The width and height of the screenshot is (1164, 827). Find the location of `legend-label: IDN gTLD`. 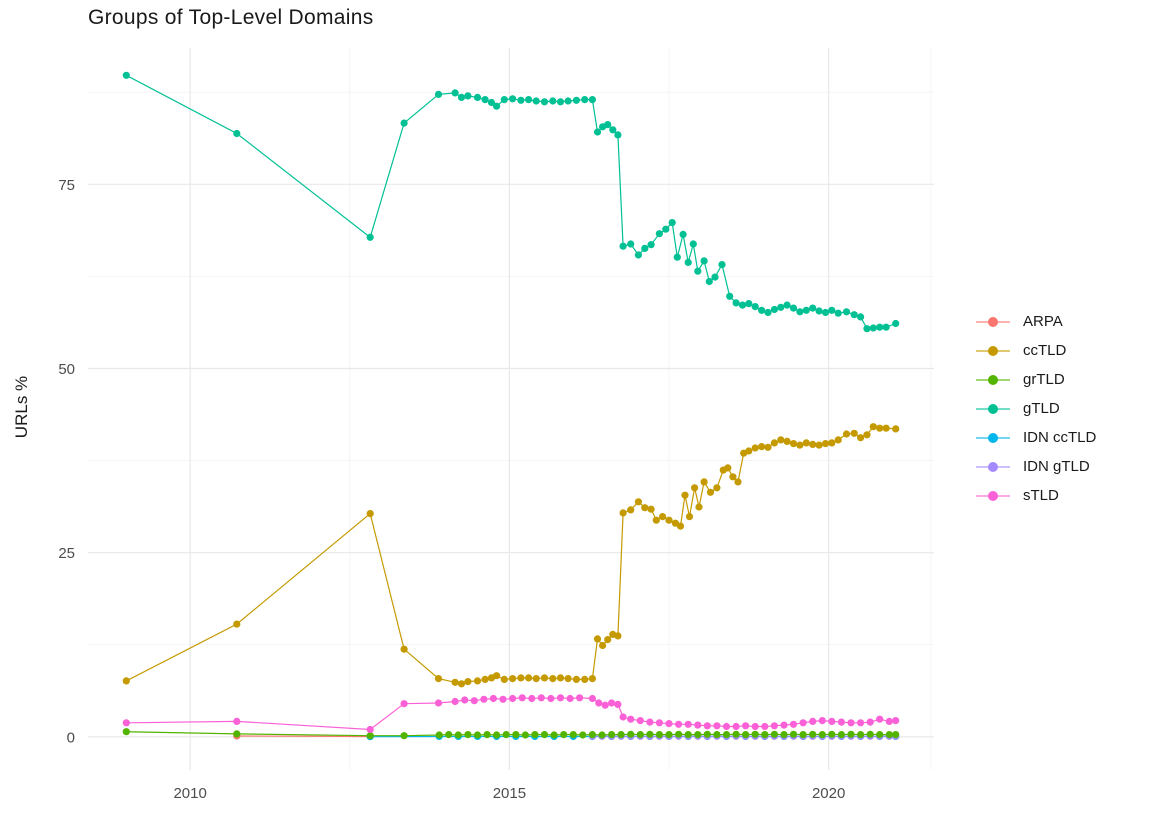

legend-label: IDN gTLD is located at coordinates (1056, 466).